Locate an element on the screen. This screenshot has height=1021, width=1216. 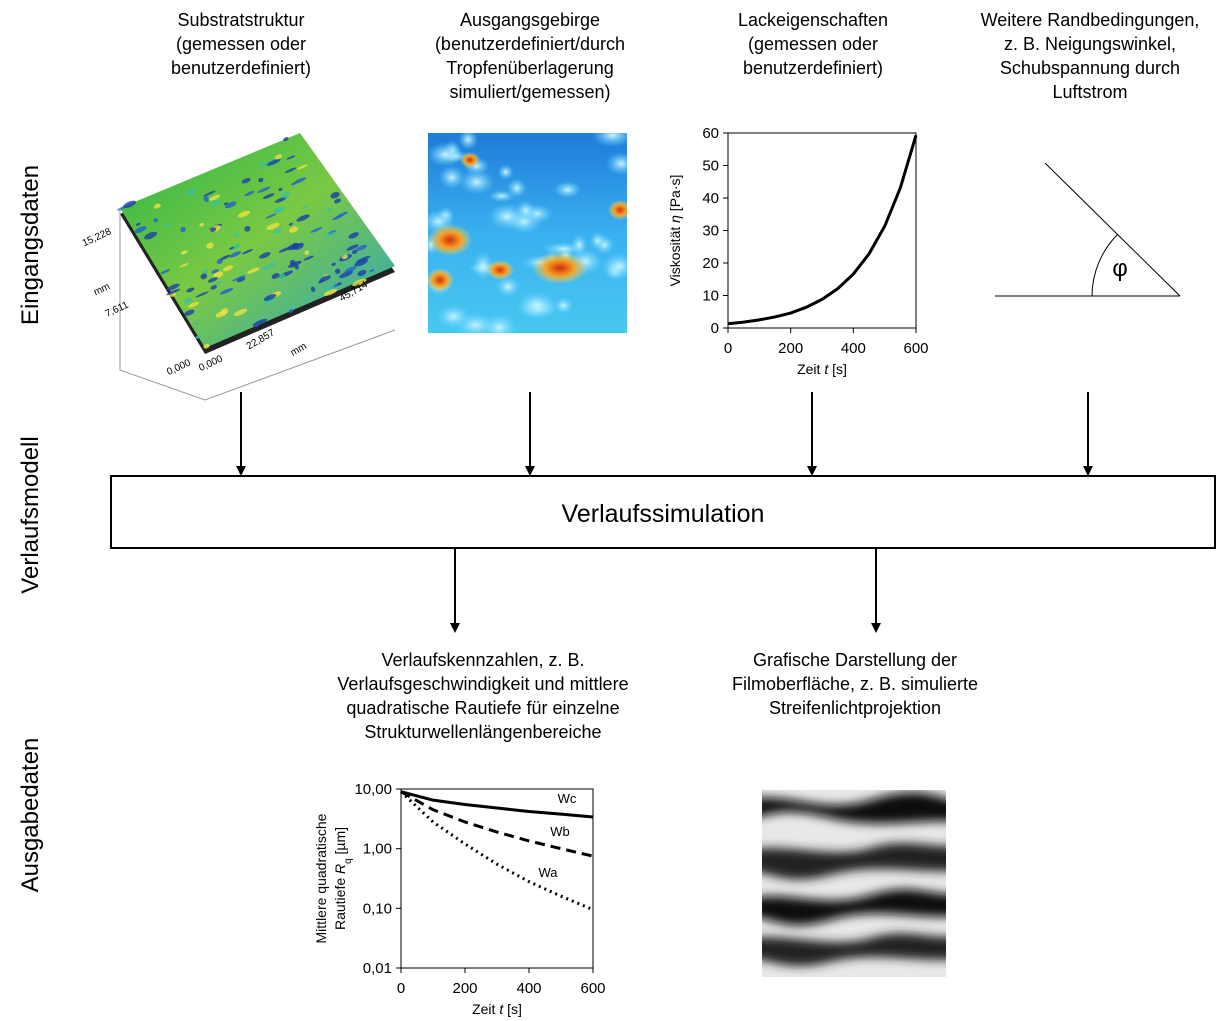
row-label: Eingangsdaten is located at coordinates (30, 245).